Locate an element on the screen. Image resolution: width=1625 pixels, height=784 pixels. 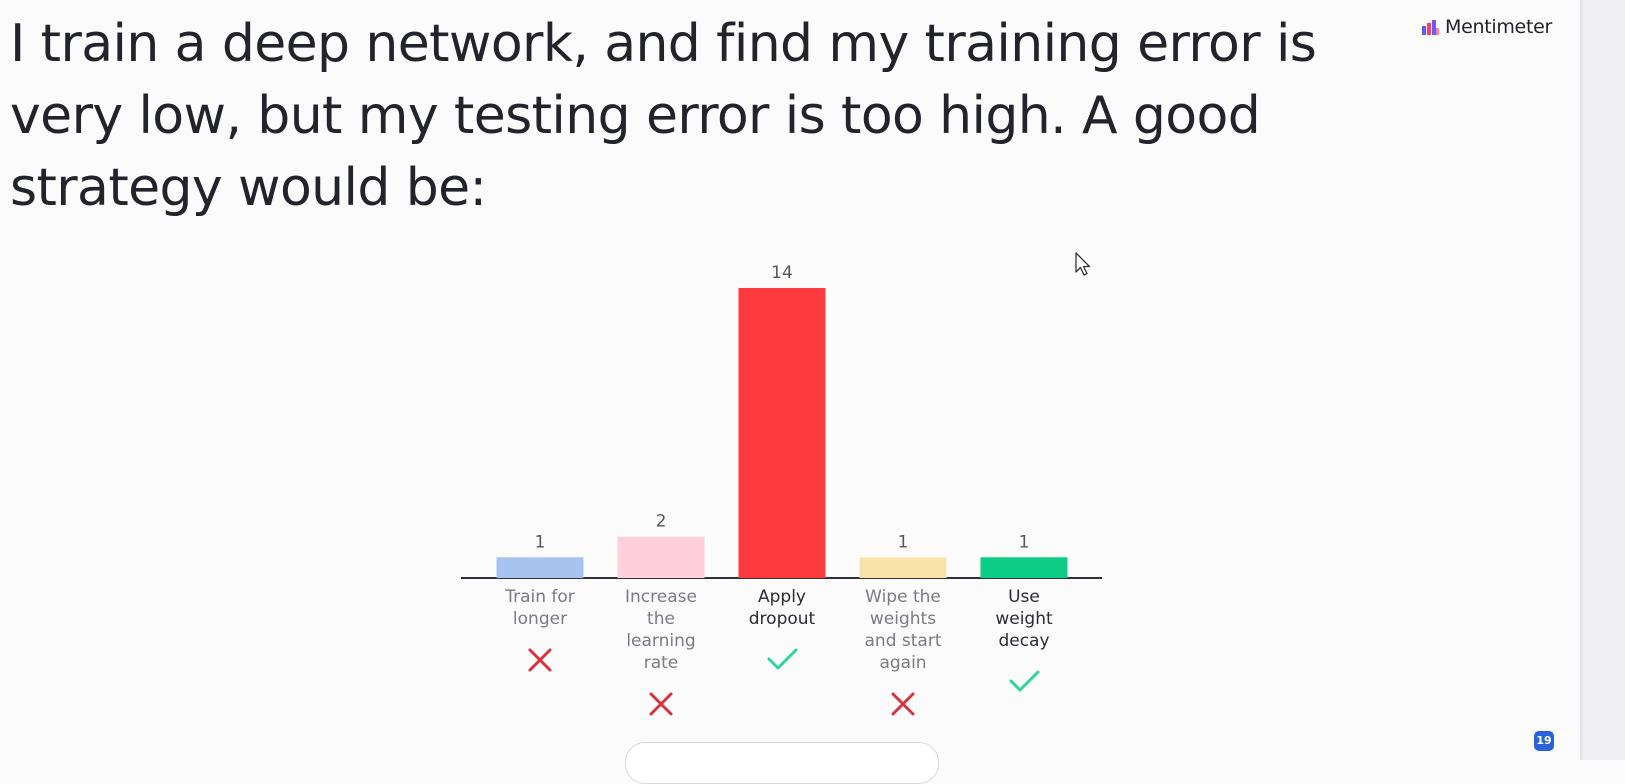
category-label: the is located at coordinates (661, 619).